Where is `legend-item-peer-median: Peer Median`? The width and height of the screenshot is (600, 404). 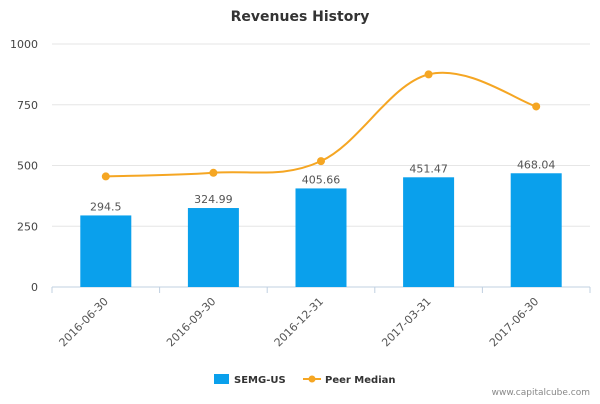 legend-item-peer-median: Peer Median is located at coordinates (349, 380).